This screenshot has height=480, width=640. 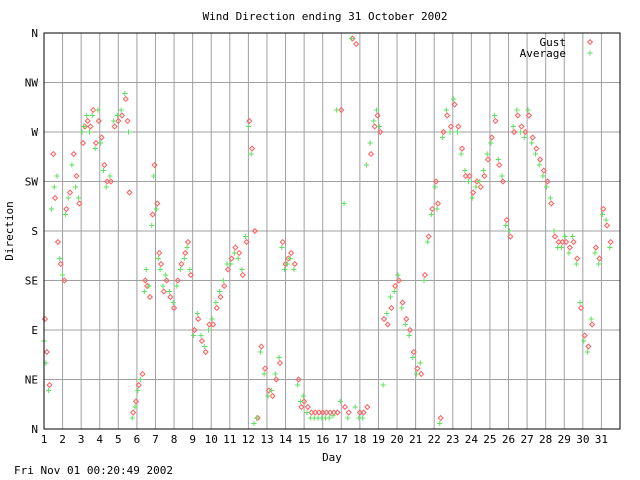 I want to click on x-axis-label: Day, so click(x=332, y=457).